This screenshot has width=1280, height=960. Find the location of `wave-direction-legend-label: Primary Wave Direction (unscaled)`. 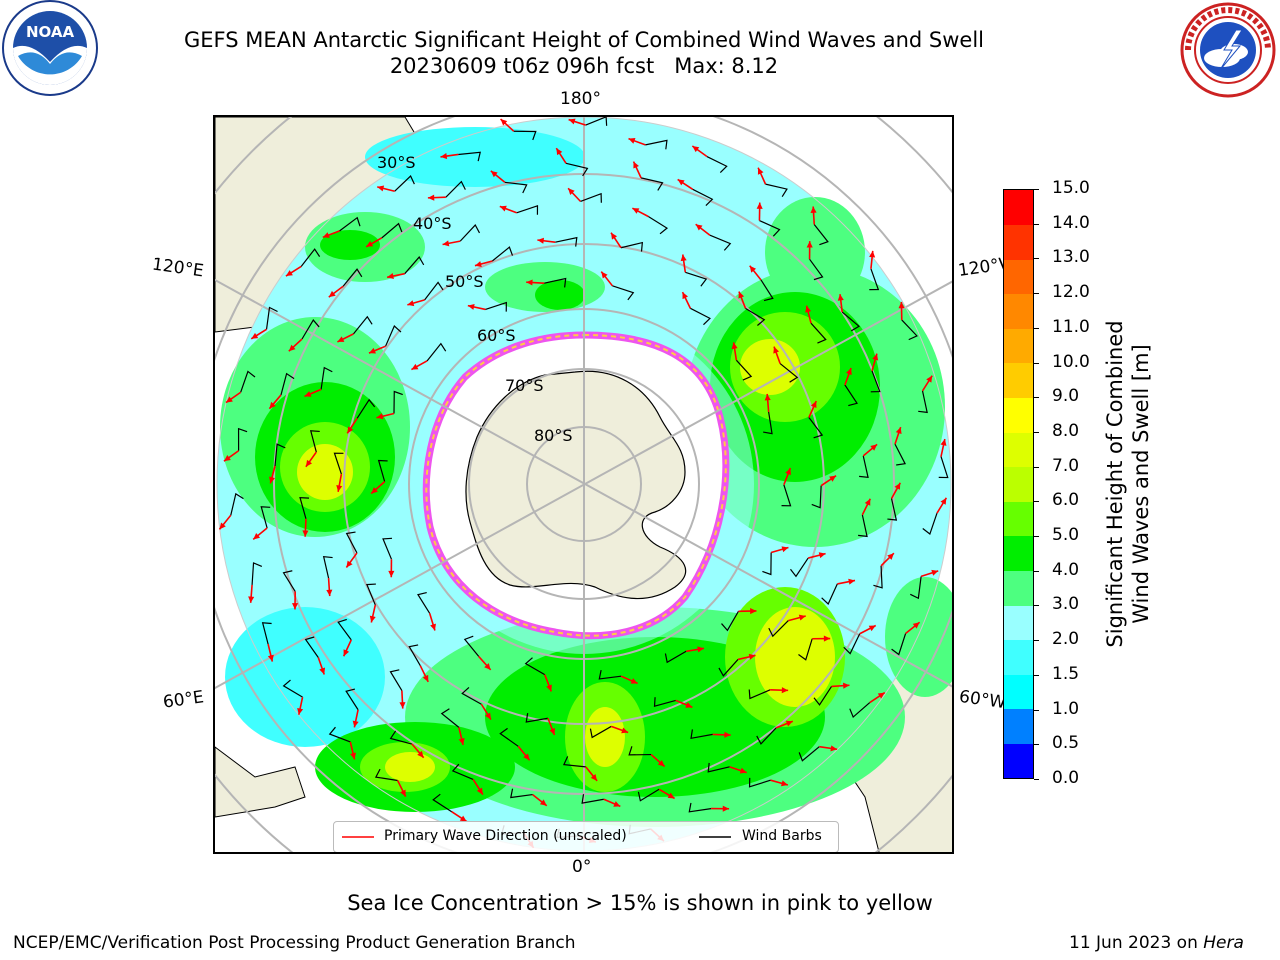

wave-direction-legend-label: Primary Wave Direction (unscaled) is located at coordinates (505, 836).